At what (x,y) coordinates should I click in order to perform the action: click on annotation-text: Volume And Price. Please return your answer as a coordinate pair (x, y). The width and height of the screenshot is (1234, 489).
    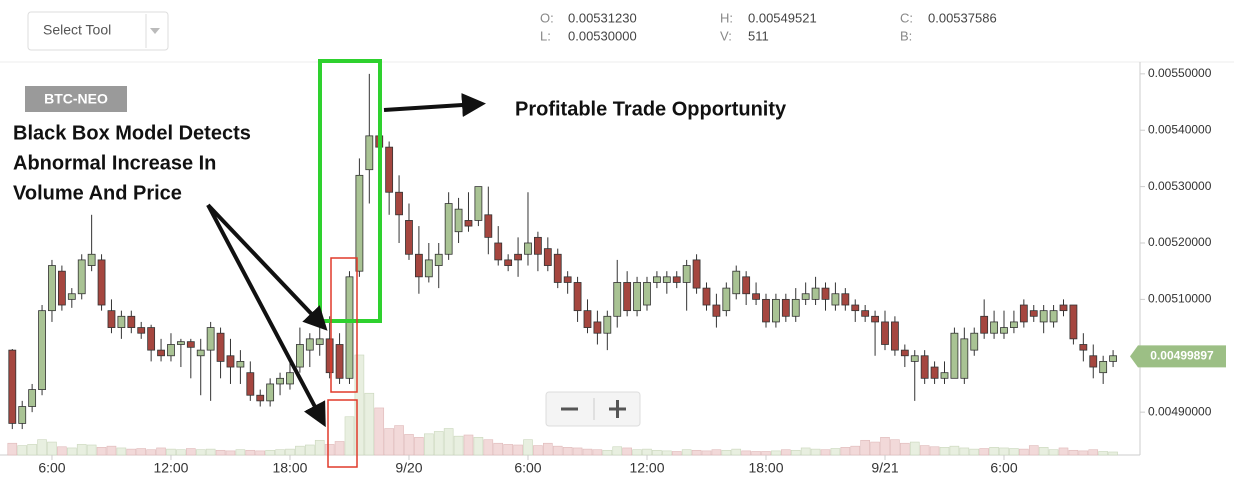
    Looking at the image, I should click on (97, 193).